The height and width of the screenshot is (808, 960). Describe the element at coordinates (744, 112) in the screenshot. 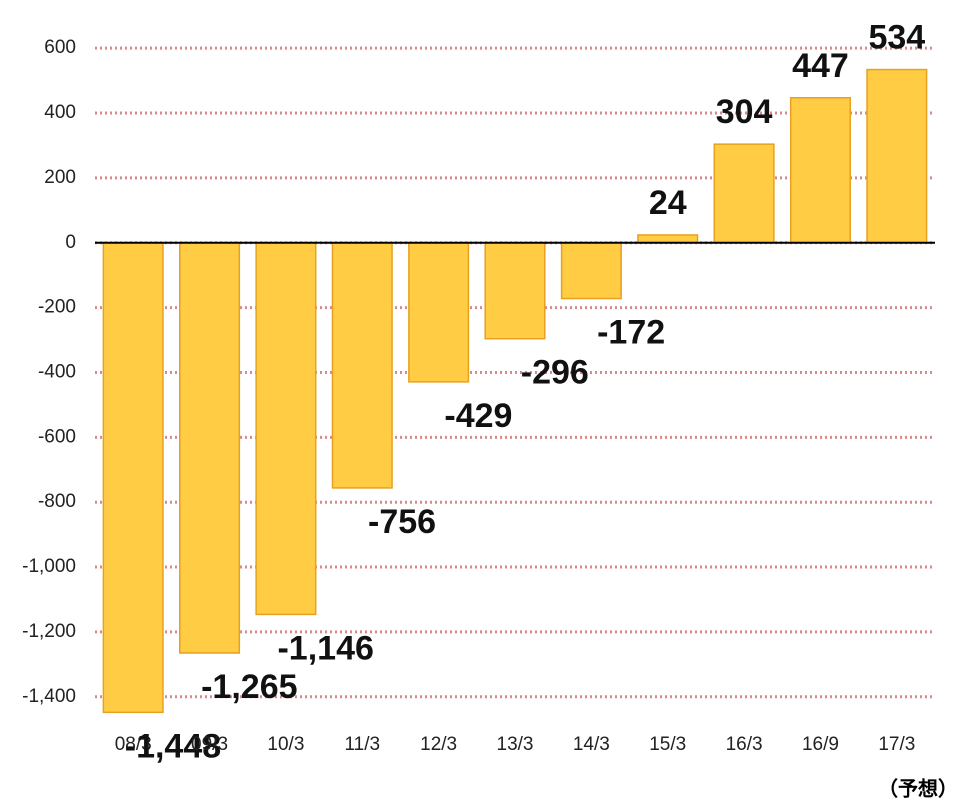

I see `value-label: 304` at that location.